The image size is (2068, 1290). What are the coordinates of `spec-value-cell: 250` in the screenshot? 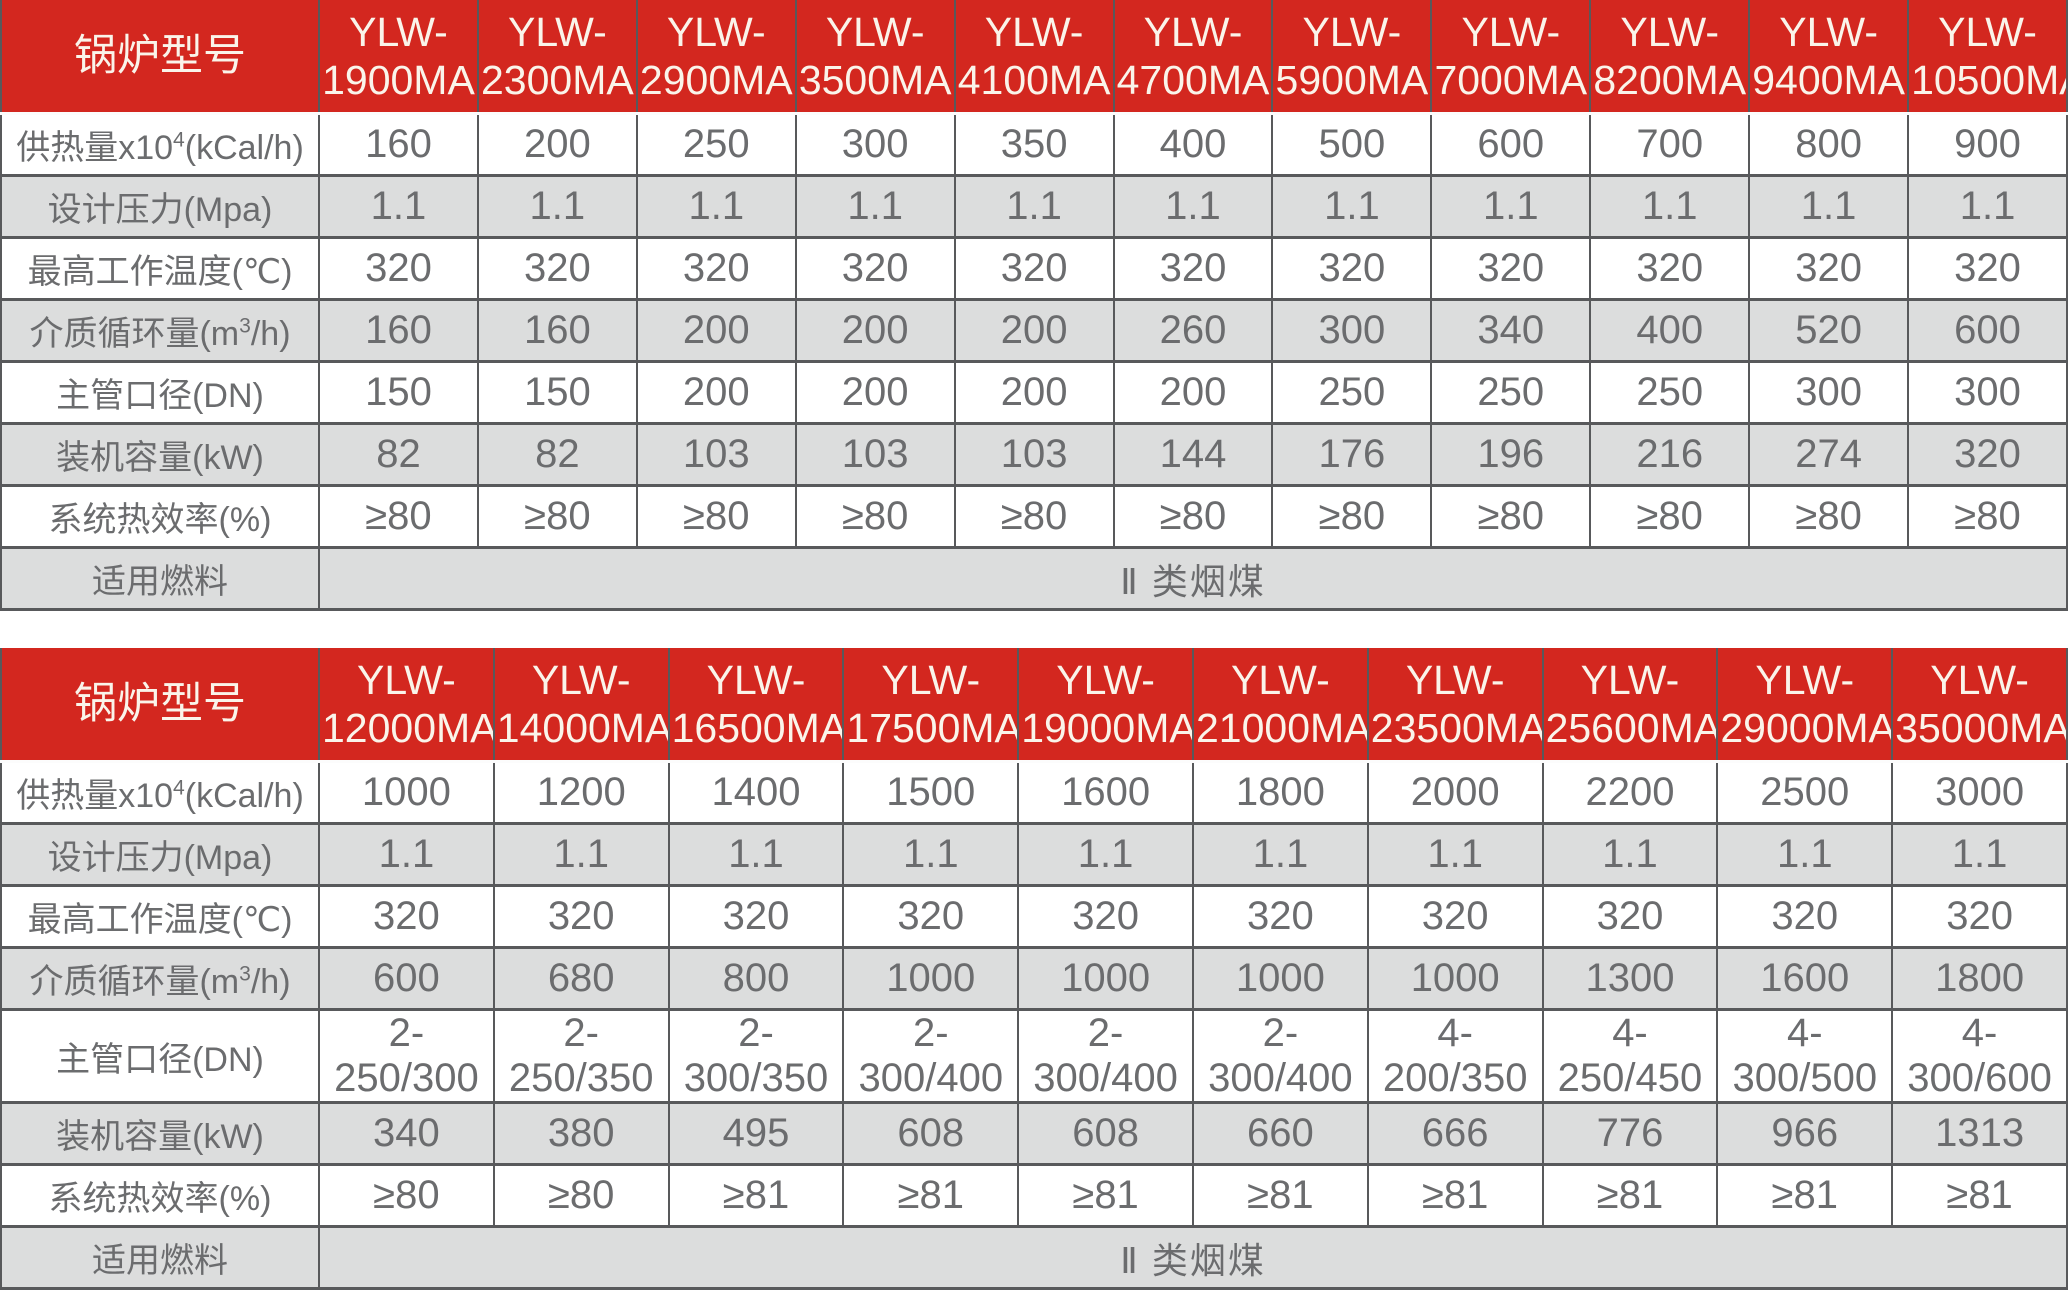 It's located at (1670, 392).